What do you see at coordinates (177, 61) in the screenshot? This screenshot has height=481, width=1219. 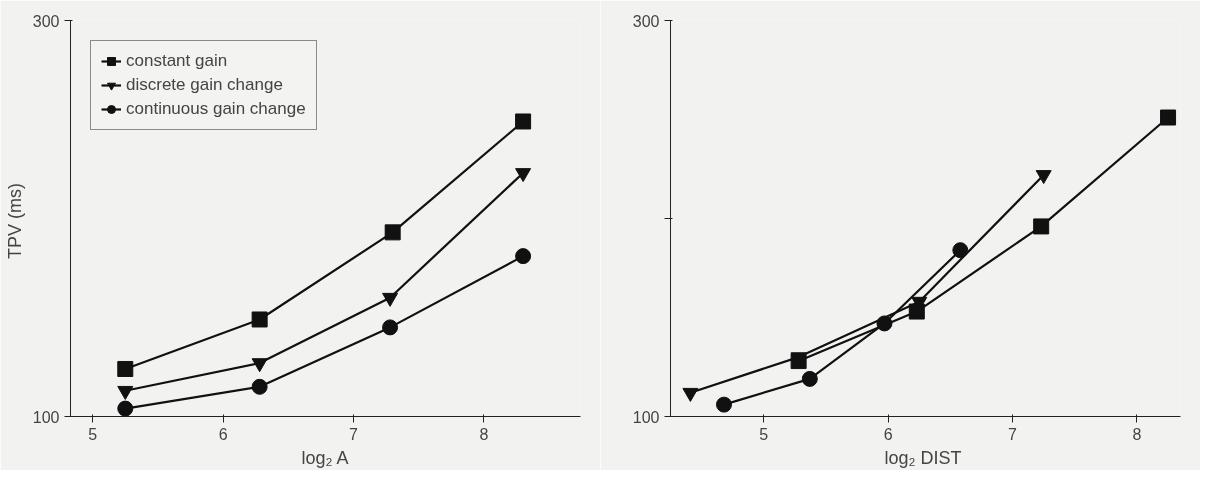 I see `legend-label: constant gain` at bounding box center [177, 61].